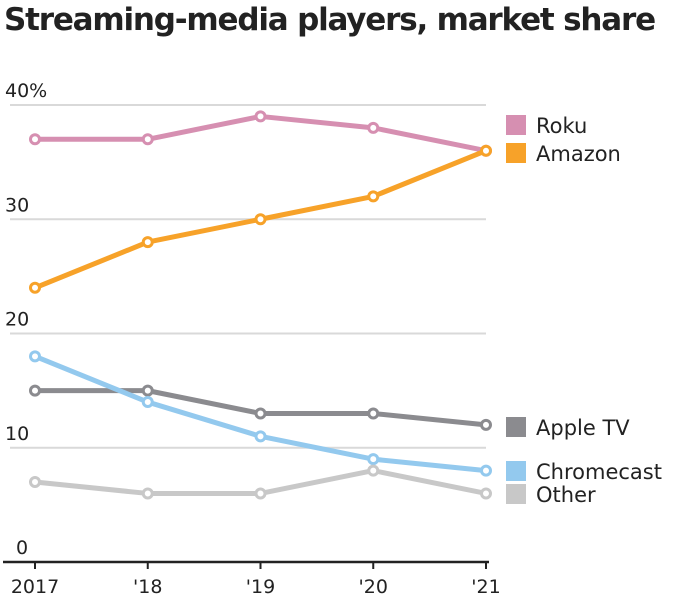 The image size is (675, 605). I want to click on series-roku, so click(260, 133).